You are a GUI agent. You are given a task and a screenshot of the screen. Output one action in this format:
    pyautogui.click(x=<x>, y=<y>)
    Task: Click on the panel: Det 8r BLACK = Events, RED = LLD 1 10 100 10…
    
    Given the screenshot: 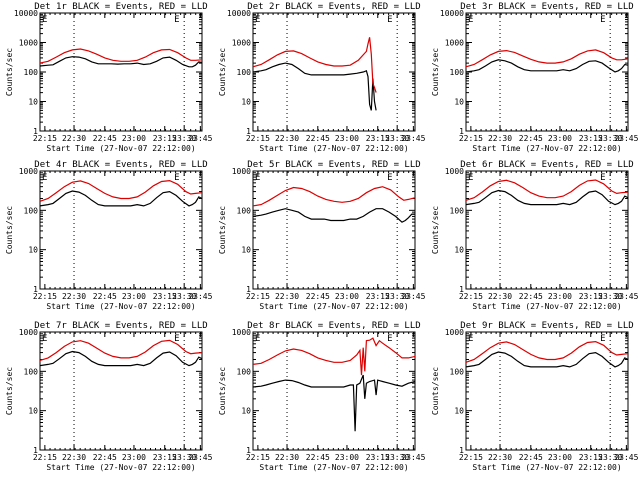 What is the action you would take?
    pyautogui.click(x=322, y=396)
    